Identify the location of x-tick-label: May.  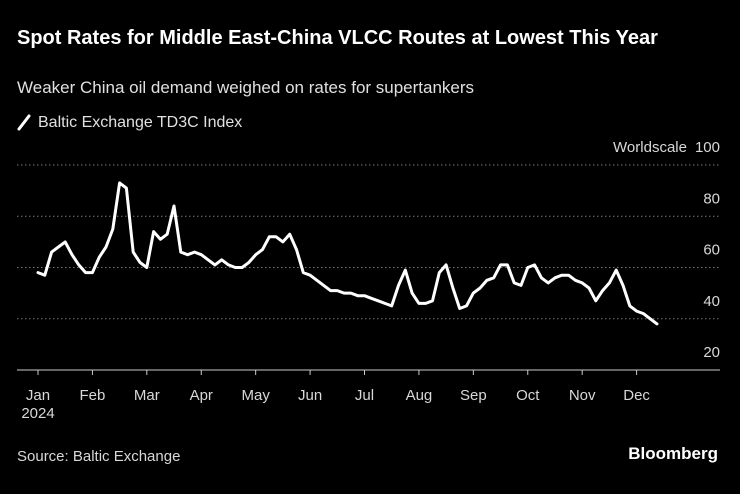
(255, 395).